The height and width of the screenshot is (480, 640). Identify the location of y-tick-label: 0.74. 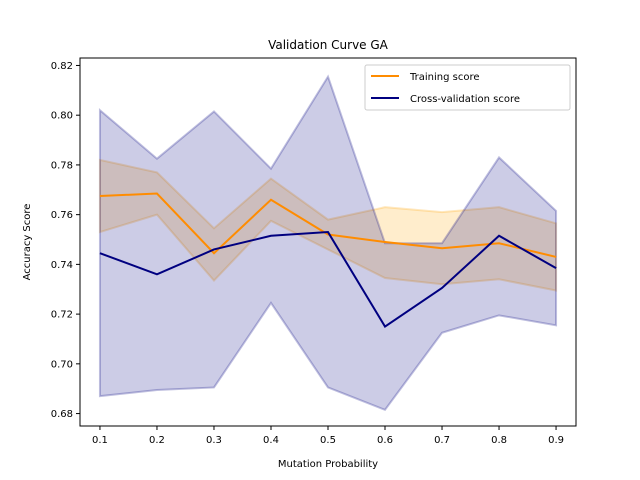
(62, 265).